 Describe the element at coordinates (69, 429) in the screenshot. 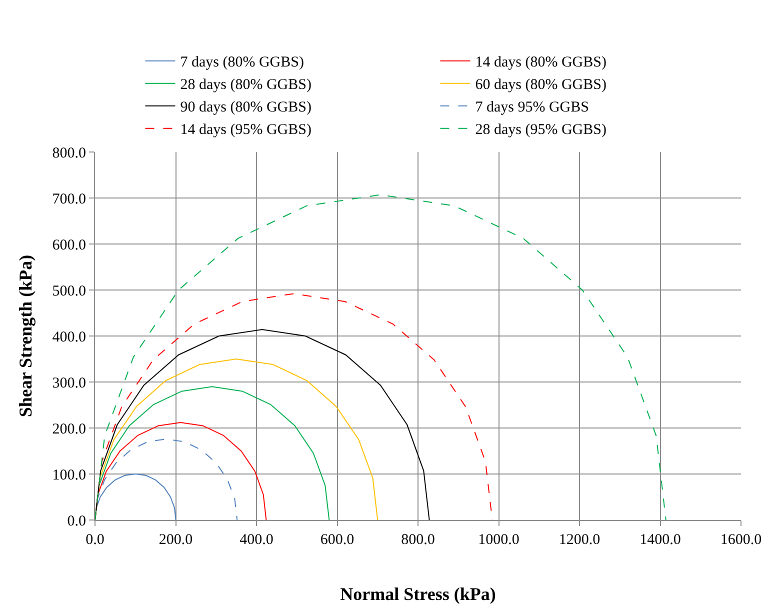

I see `y-tick-label: 200.0` at that location.